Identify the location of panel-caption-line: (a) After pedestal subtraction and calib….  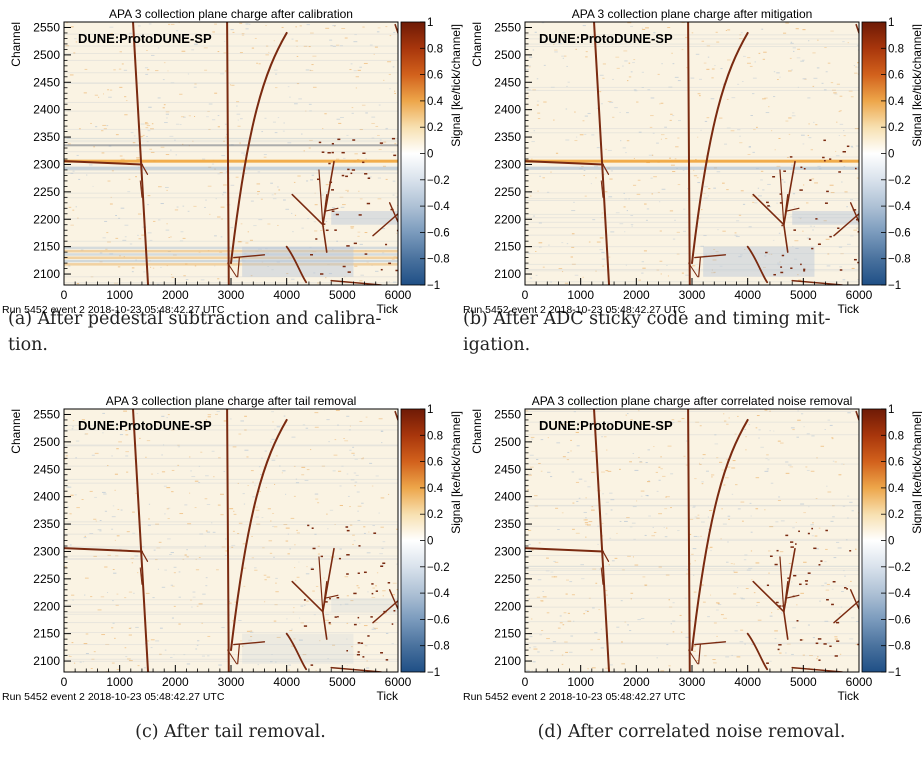
(195, 319).